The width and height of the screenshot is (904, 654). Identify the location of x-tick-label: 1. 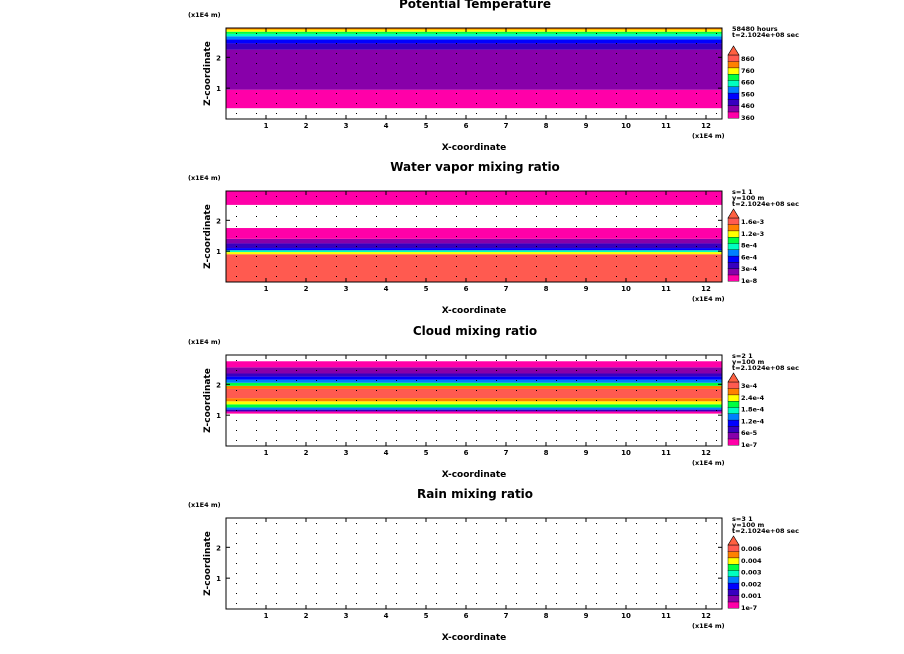
(266, 289).